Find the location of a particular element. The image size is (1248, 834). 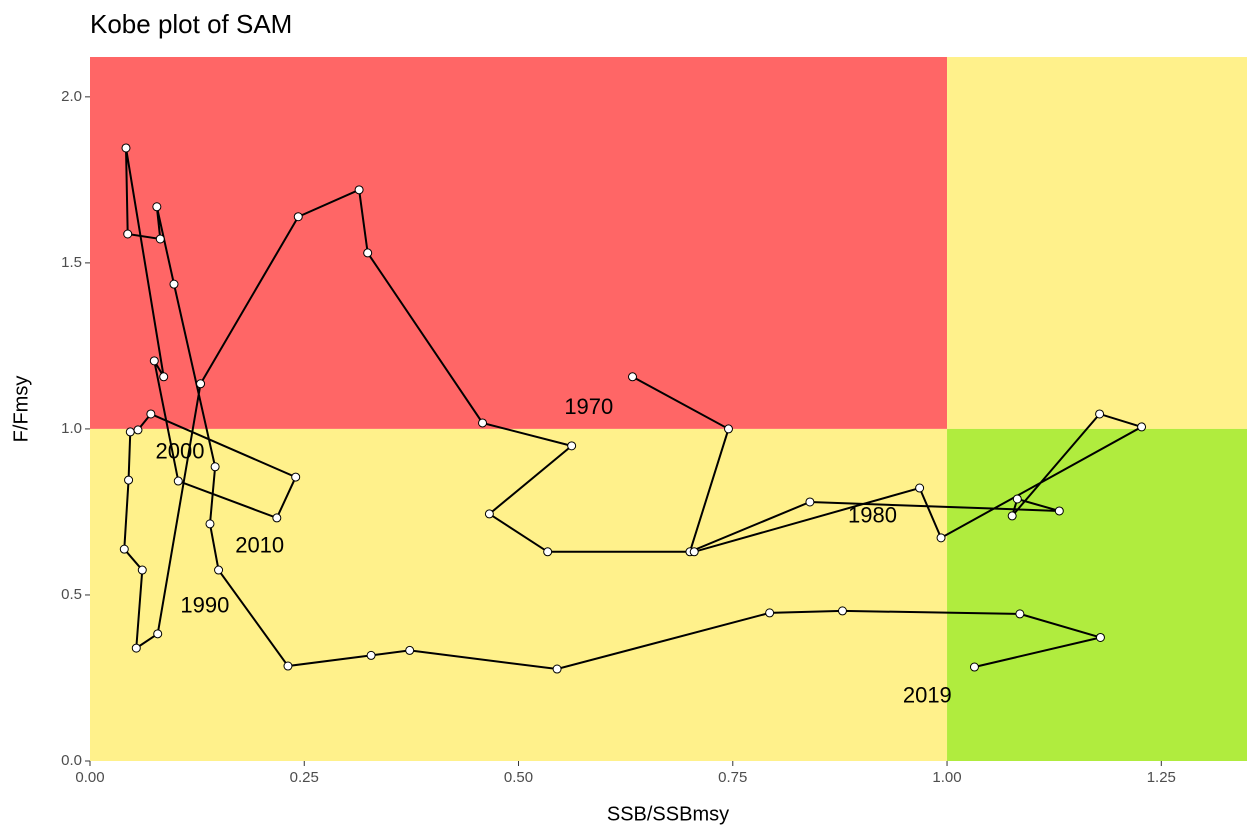

year-label: 2019 is located at coordinates (927, 695).